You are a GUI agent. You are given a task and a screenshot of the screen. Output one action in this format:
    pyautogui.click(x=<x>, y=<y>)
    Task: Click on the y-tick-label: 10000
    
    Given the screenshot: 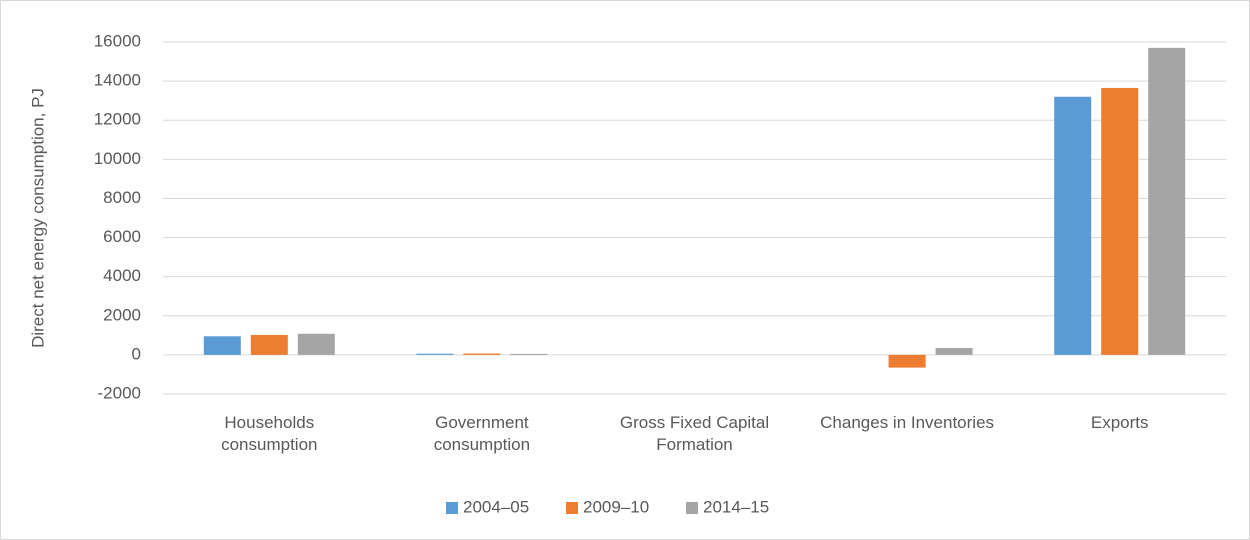 What is the action you would take?
    pyautogui.click(x=117, y=158)
    